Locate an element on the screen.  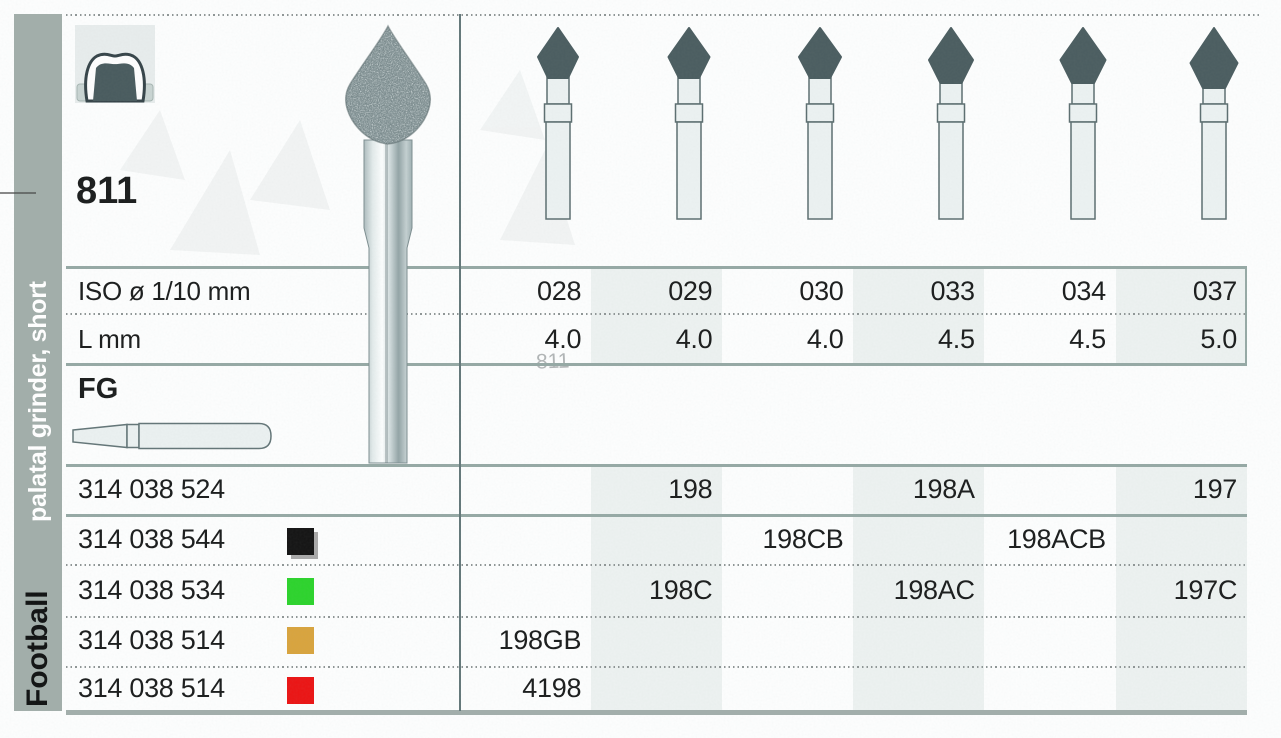
order-code-row: 198 198A 197 is located at coordinates (853, 489).